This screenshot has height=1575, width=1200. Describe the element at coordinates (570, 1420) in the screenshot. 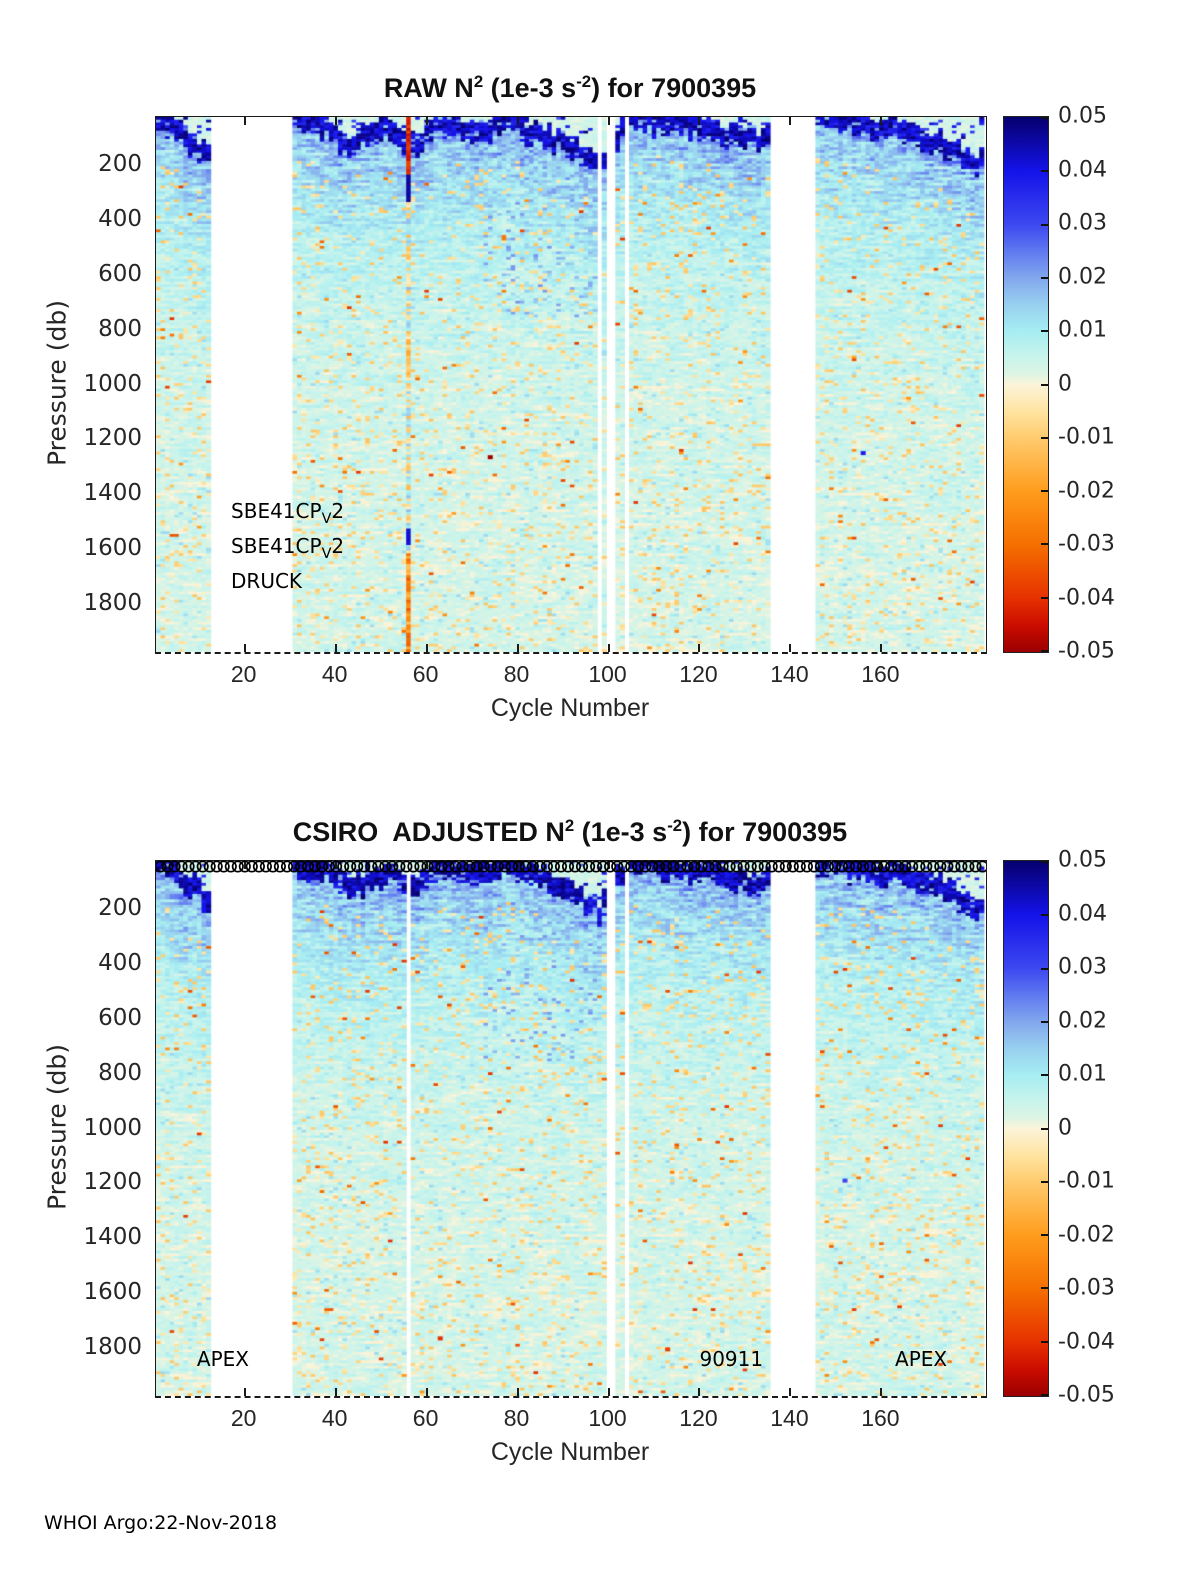

I see `adjusted-x-tick-labels: 20 40 60 80 100 120 140 160` at that location.